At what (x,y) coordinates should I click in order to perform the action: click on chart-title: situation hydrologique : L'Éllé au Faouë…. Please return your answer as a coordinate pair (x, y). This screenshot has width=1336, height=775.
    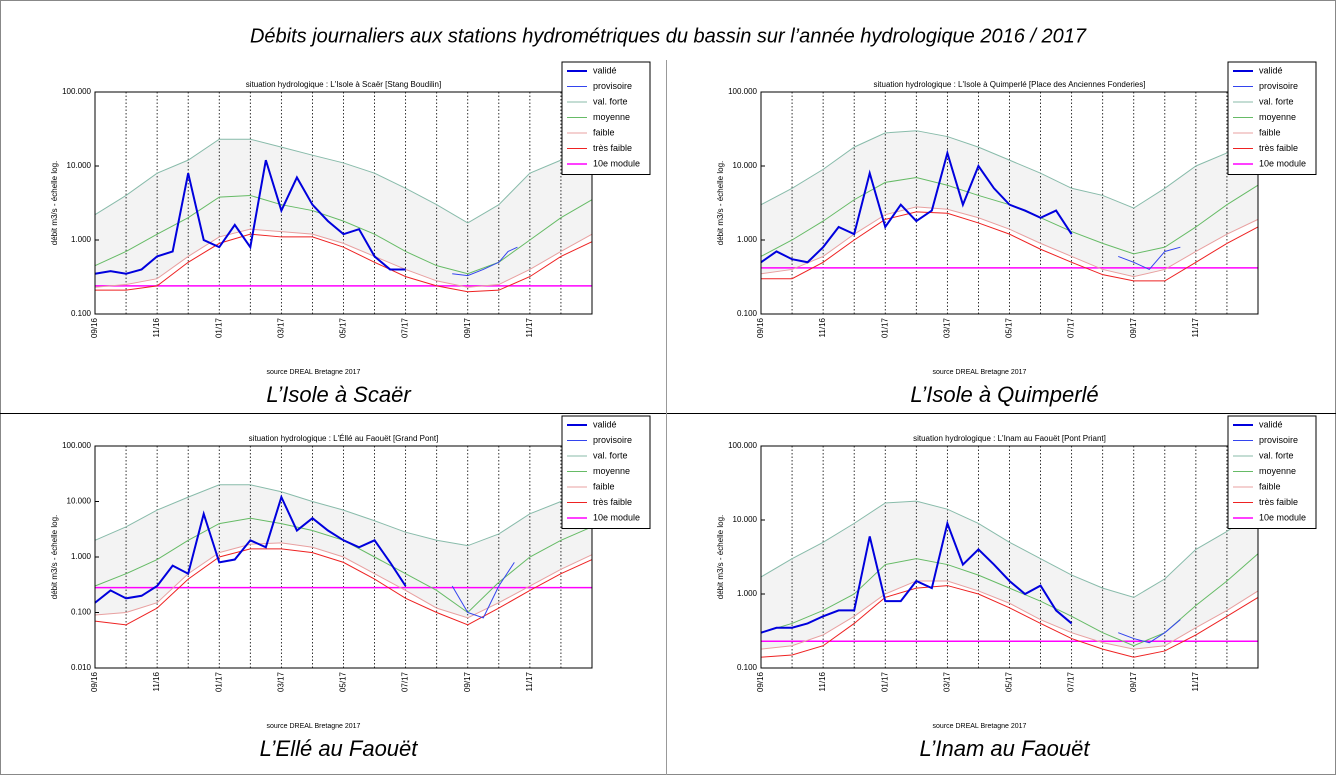
    Looking at the image, I should click on (344, 438).